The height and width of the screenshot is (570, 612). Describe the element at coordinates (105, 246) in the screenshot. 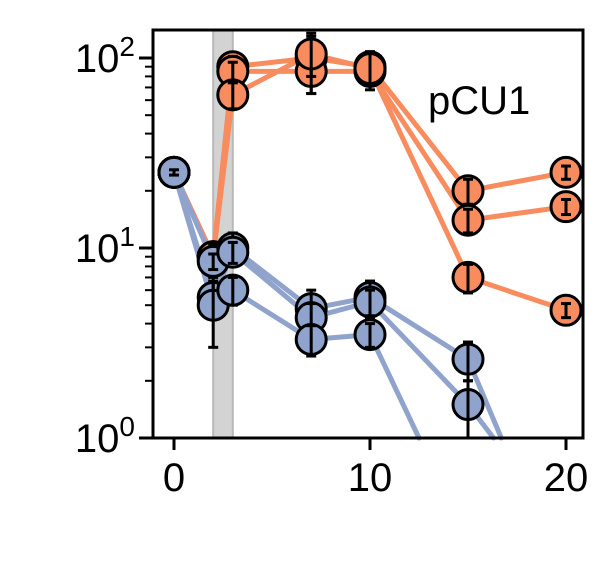

I see `y-tick-label-10: 10¹` at that location.